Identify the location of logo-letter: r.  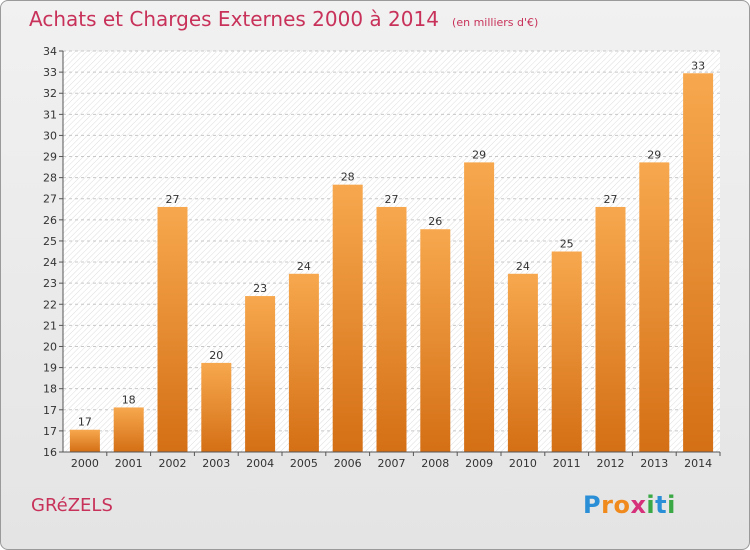
(607, 505).